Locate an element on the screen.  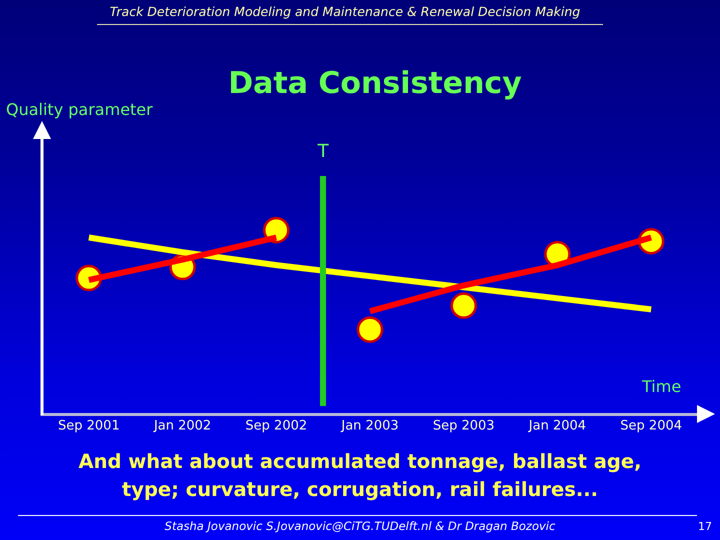
x-tick-label: Jan 2003 is located at coordinates (369, 426).